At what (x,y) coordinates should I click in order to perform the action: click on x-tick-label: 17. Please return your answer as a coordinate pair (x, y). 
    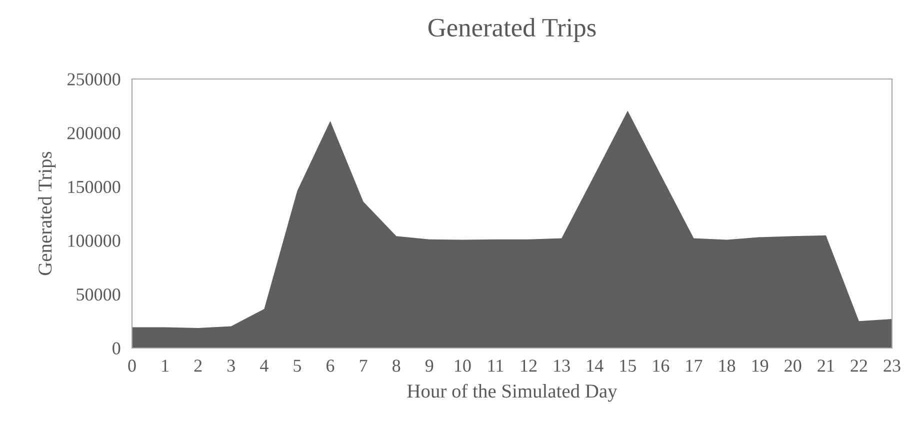
    Looking at the image, I should click on (694, 366).